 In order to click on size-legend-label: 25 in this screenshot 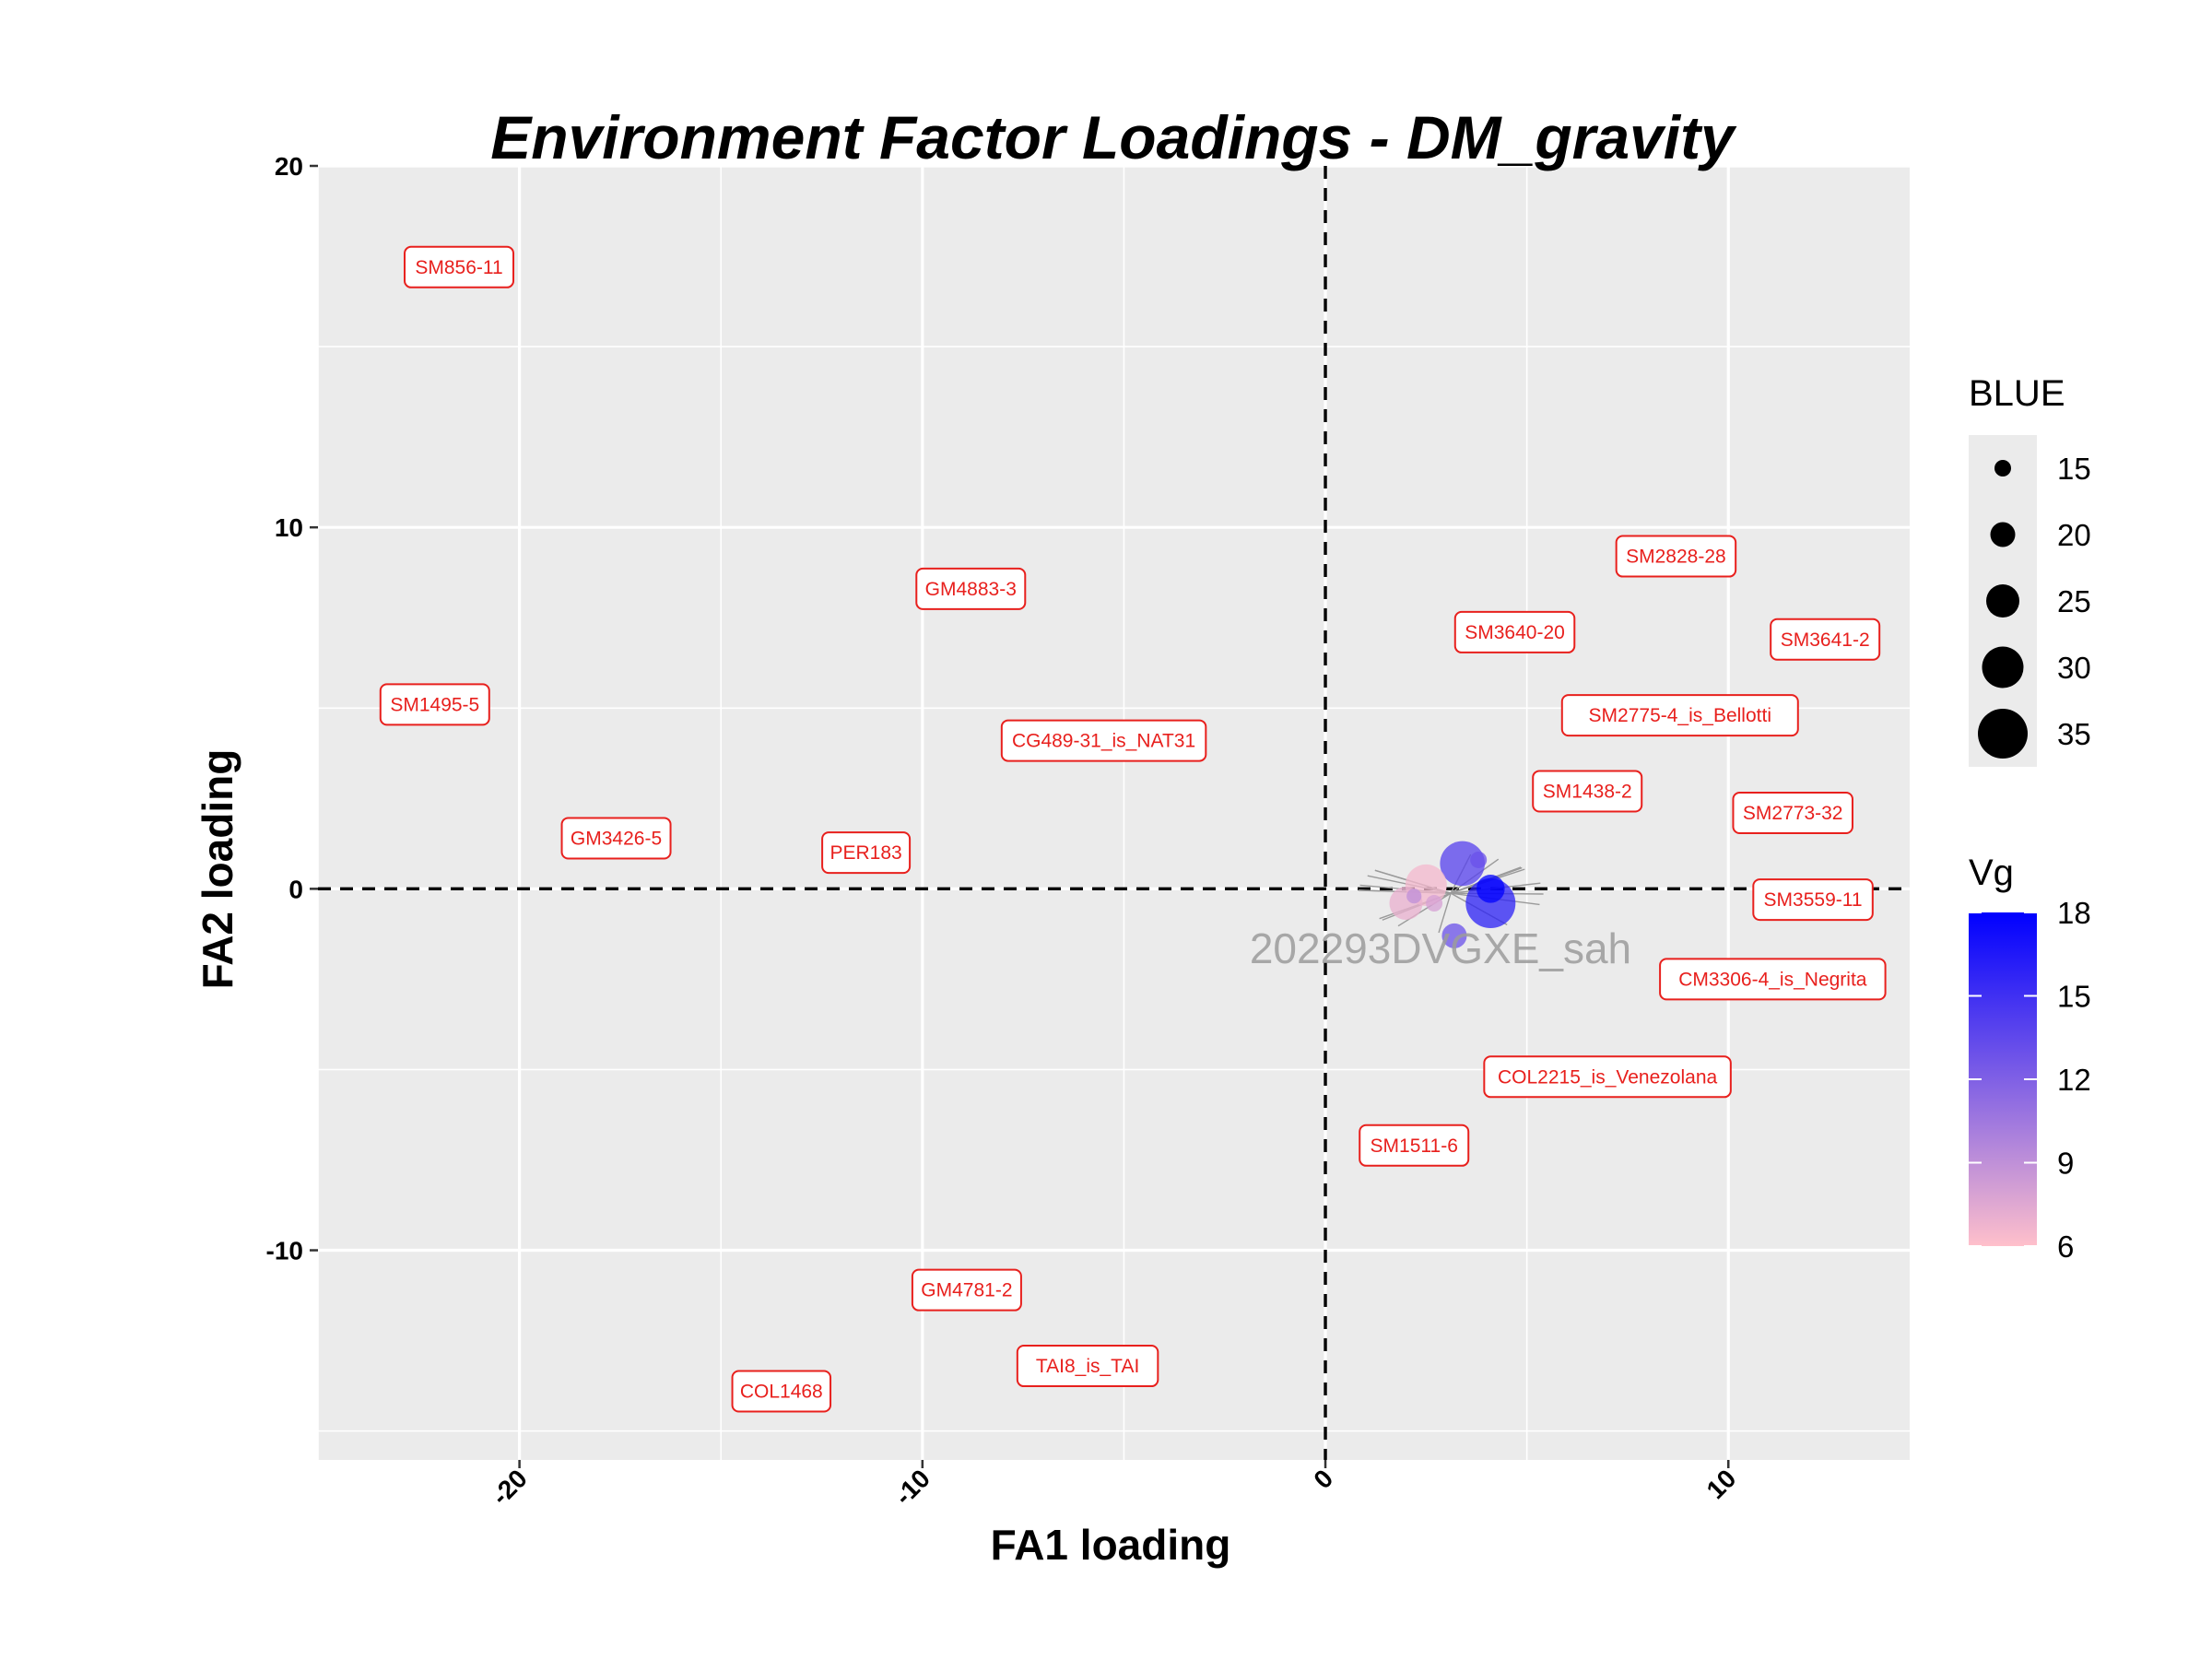, I will do `click(2074, 601)`.